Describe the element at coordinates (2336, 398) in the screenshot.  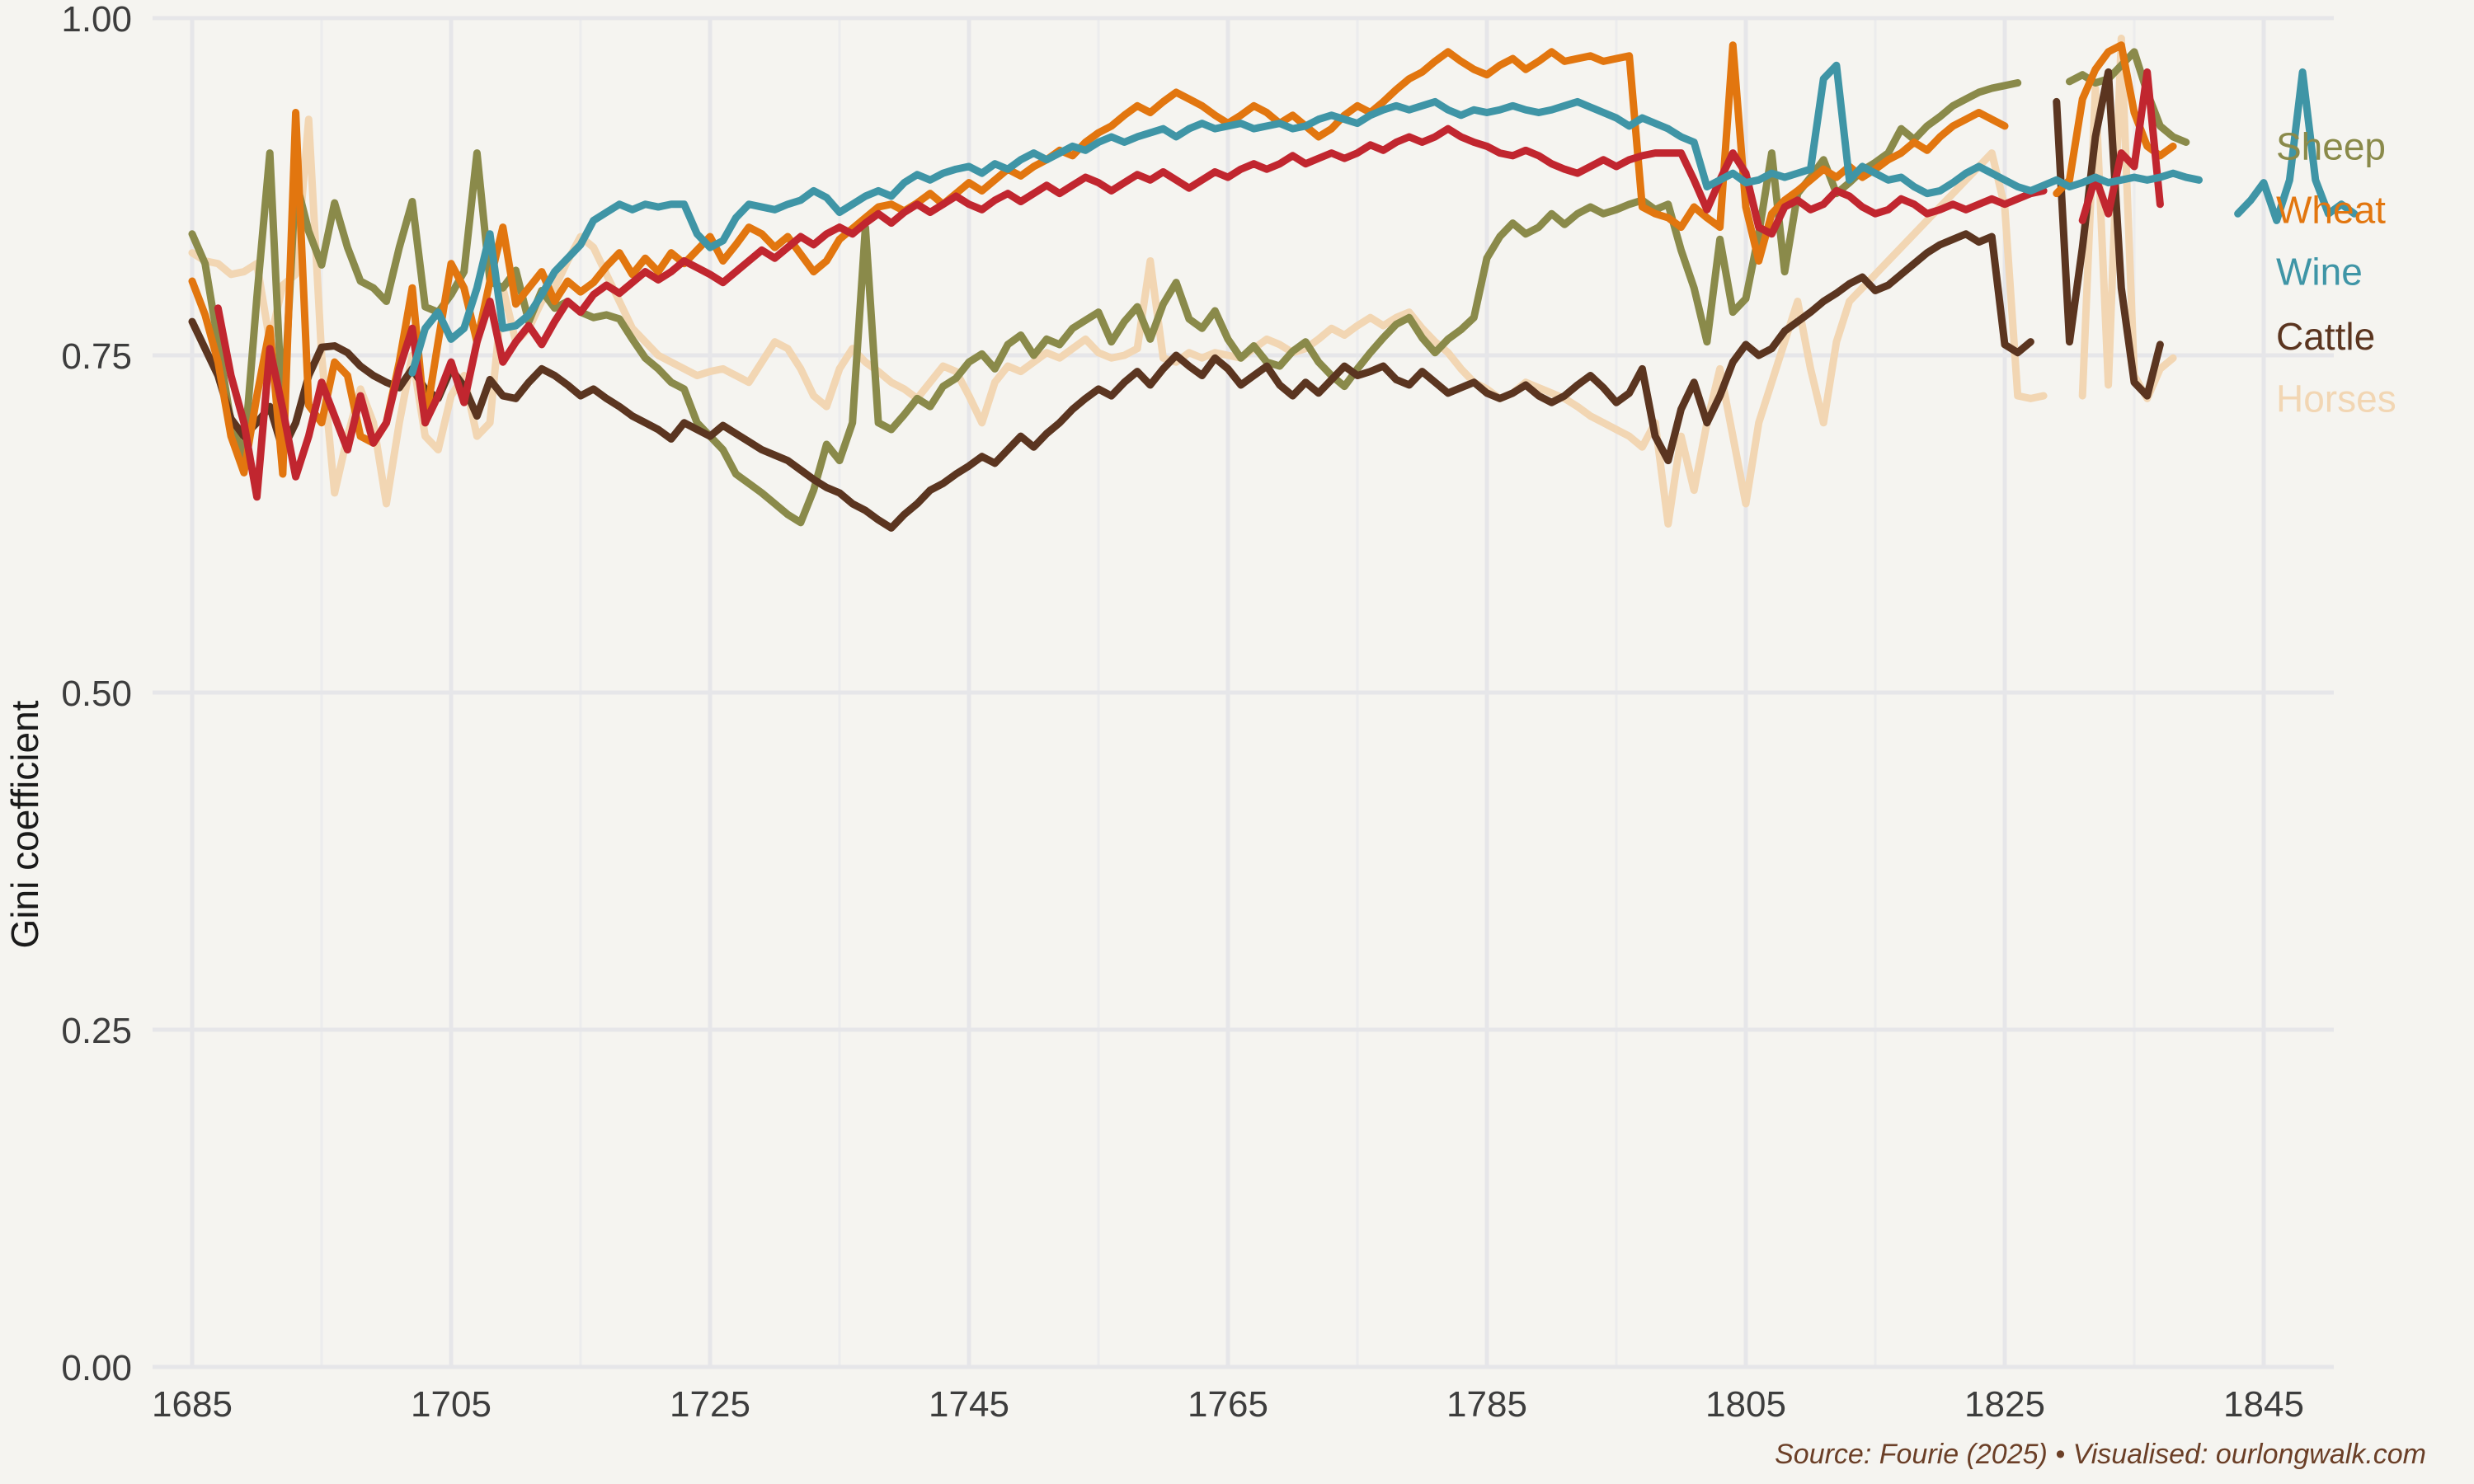
I see `legend-label-horses: Horses` at that location.